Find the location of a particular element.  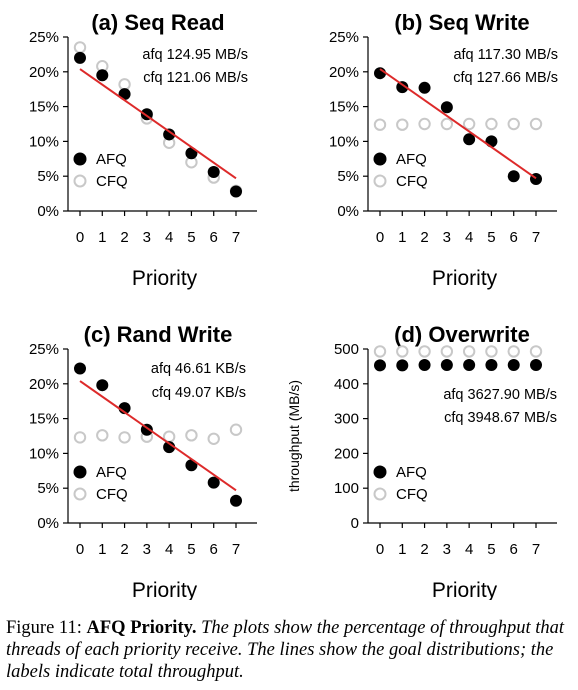

y-axis-label: throughput (MB/s) is located at coordinates (294, 436).